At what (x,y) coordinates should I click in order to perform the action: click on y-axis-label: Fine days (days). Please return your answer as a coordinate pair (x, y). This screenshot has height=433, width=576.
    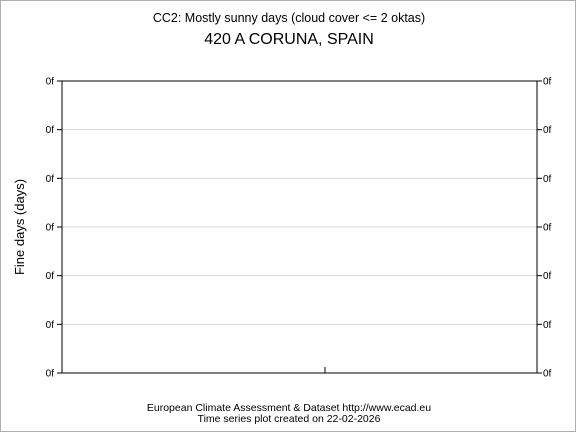
    Looking at the image, I should click on (19, 227).